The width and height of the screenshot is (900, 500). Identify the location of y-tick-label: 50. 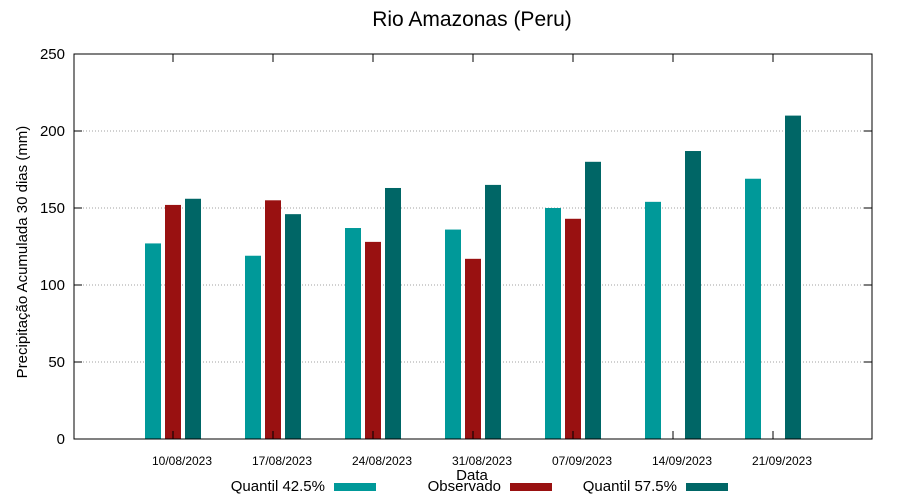
(56, 362).